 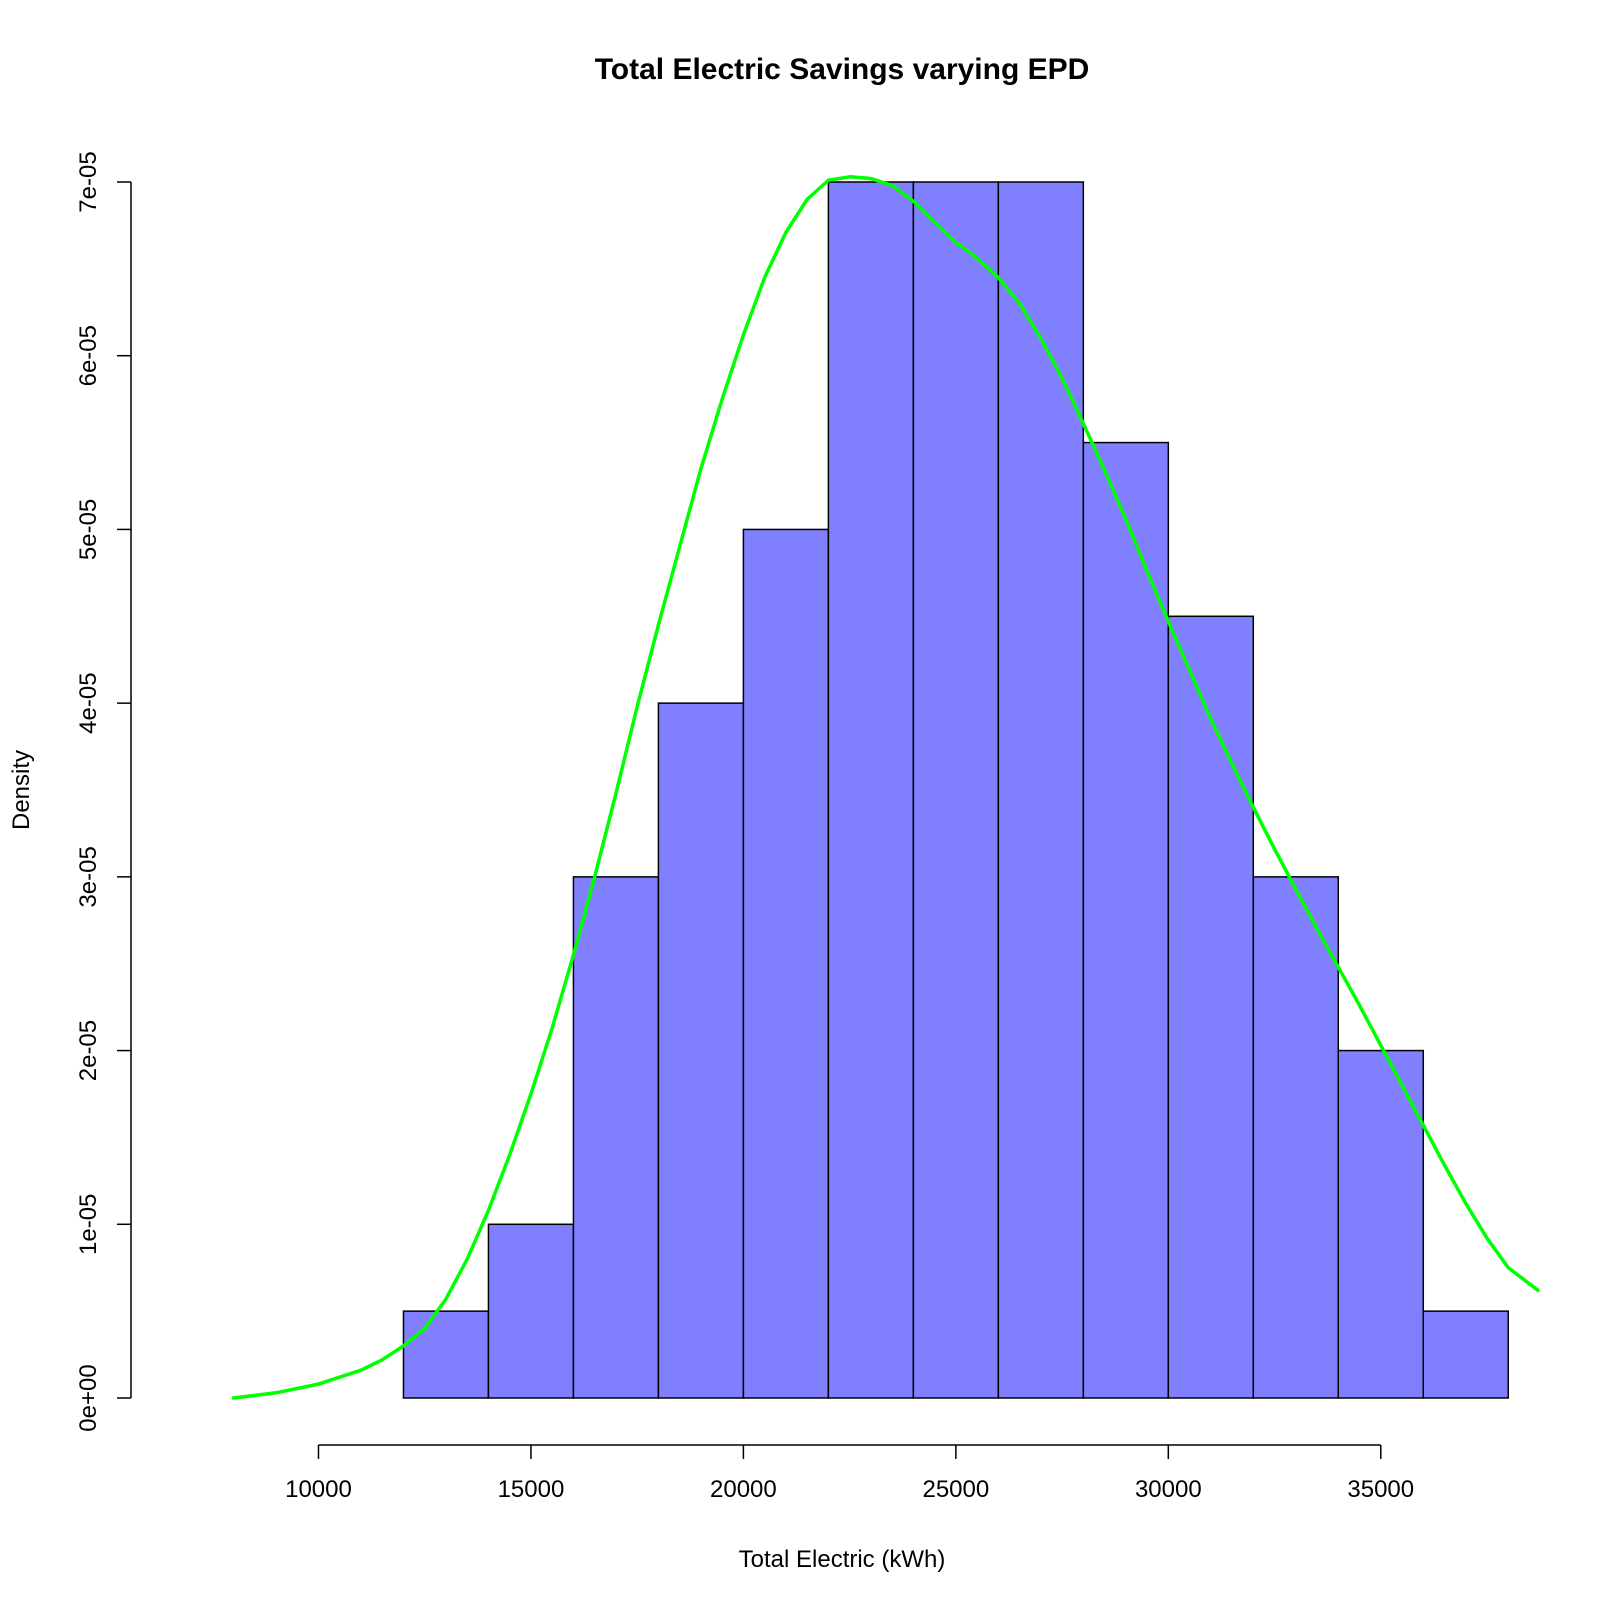 I want to click on y-tick-label: 2e-05, so click(x=88, y=1050).